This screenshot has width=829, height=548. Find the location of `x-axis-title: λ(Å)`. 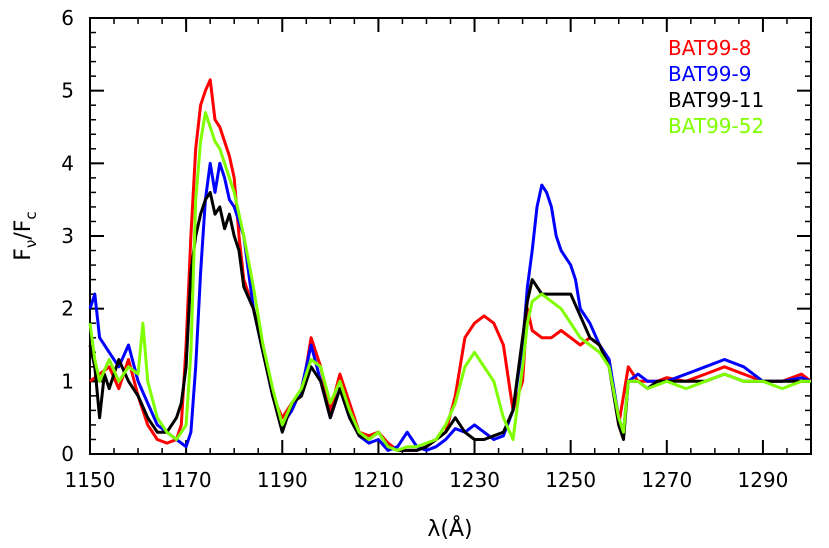

x-axis-title: λ(Å) is located at coordinates (449, 528).